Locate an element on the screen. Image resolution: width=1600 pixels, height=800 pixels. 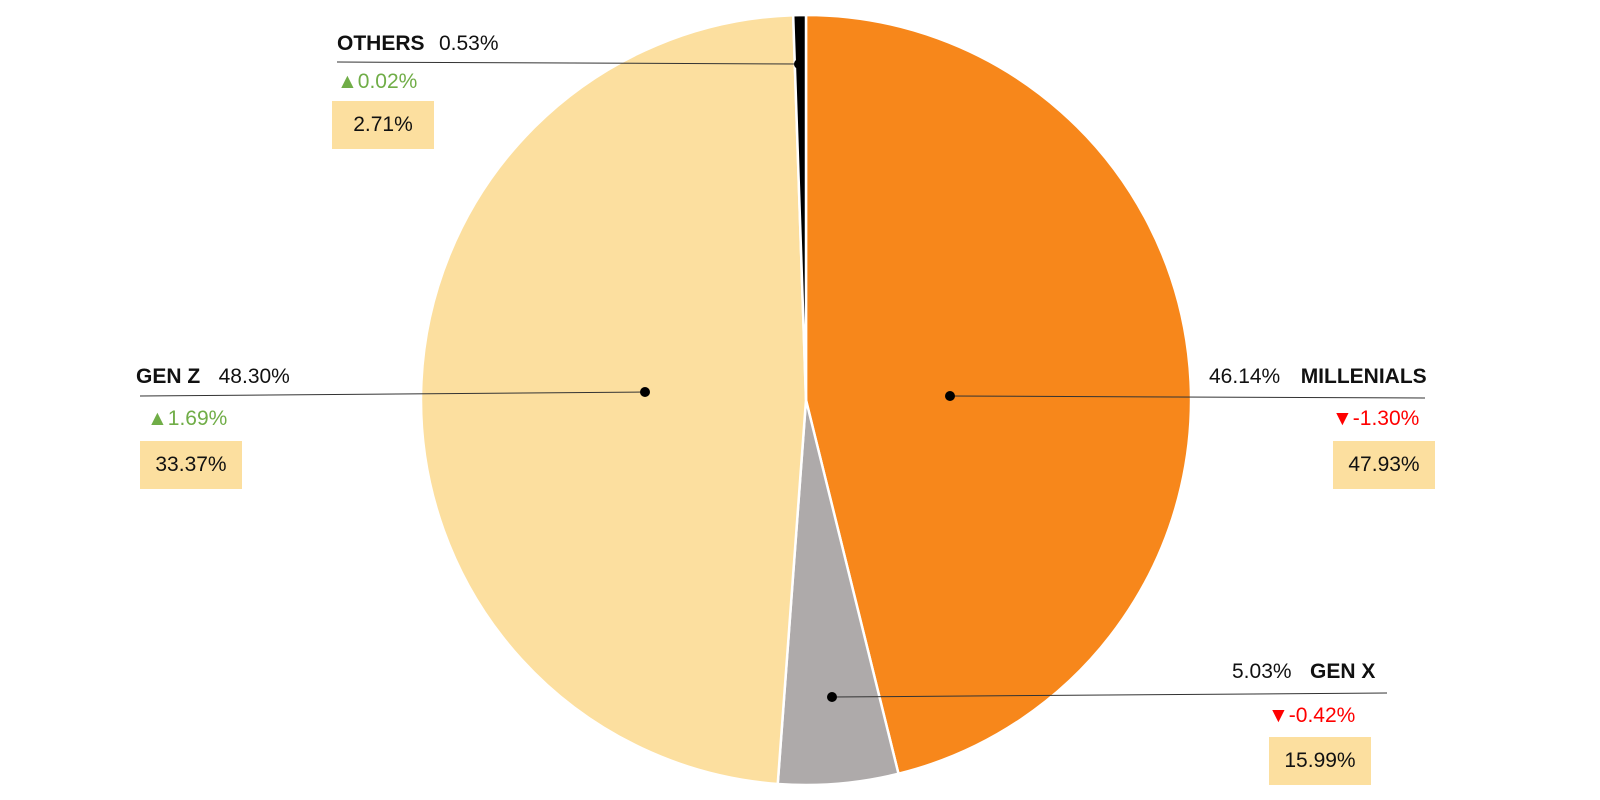
slice-name-others: OTHERS is located at coordinates (381, 43).